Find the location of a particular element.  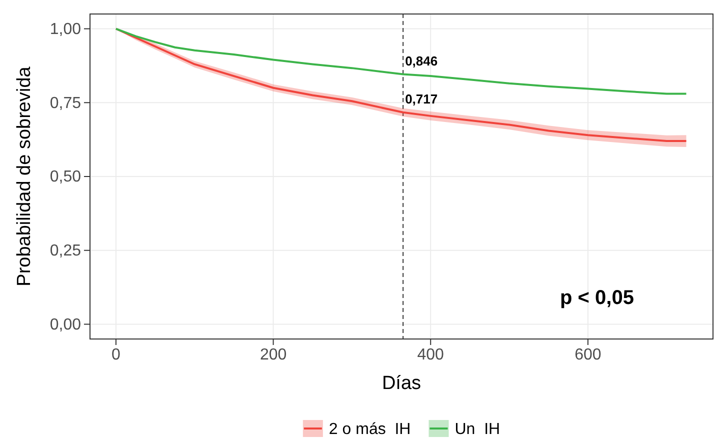

y-tick-label: 1,00 is located at coordinates (66, 29).